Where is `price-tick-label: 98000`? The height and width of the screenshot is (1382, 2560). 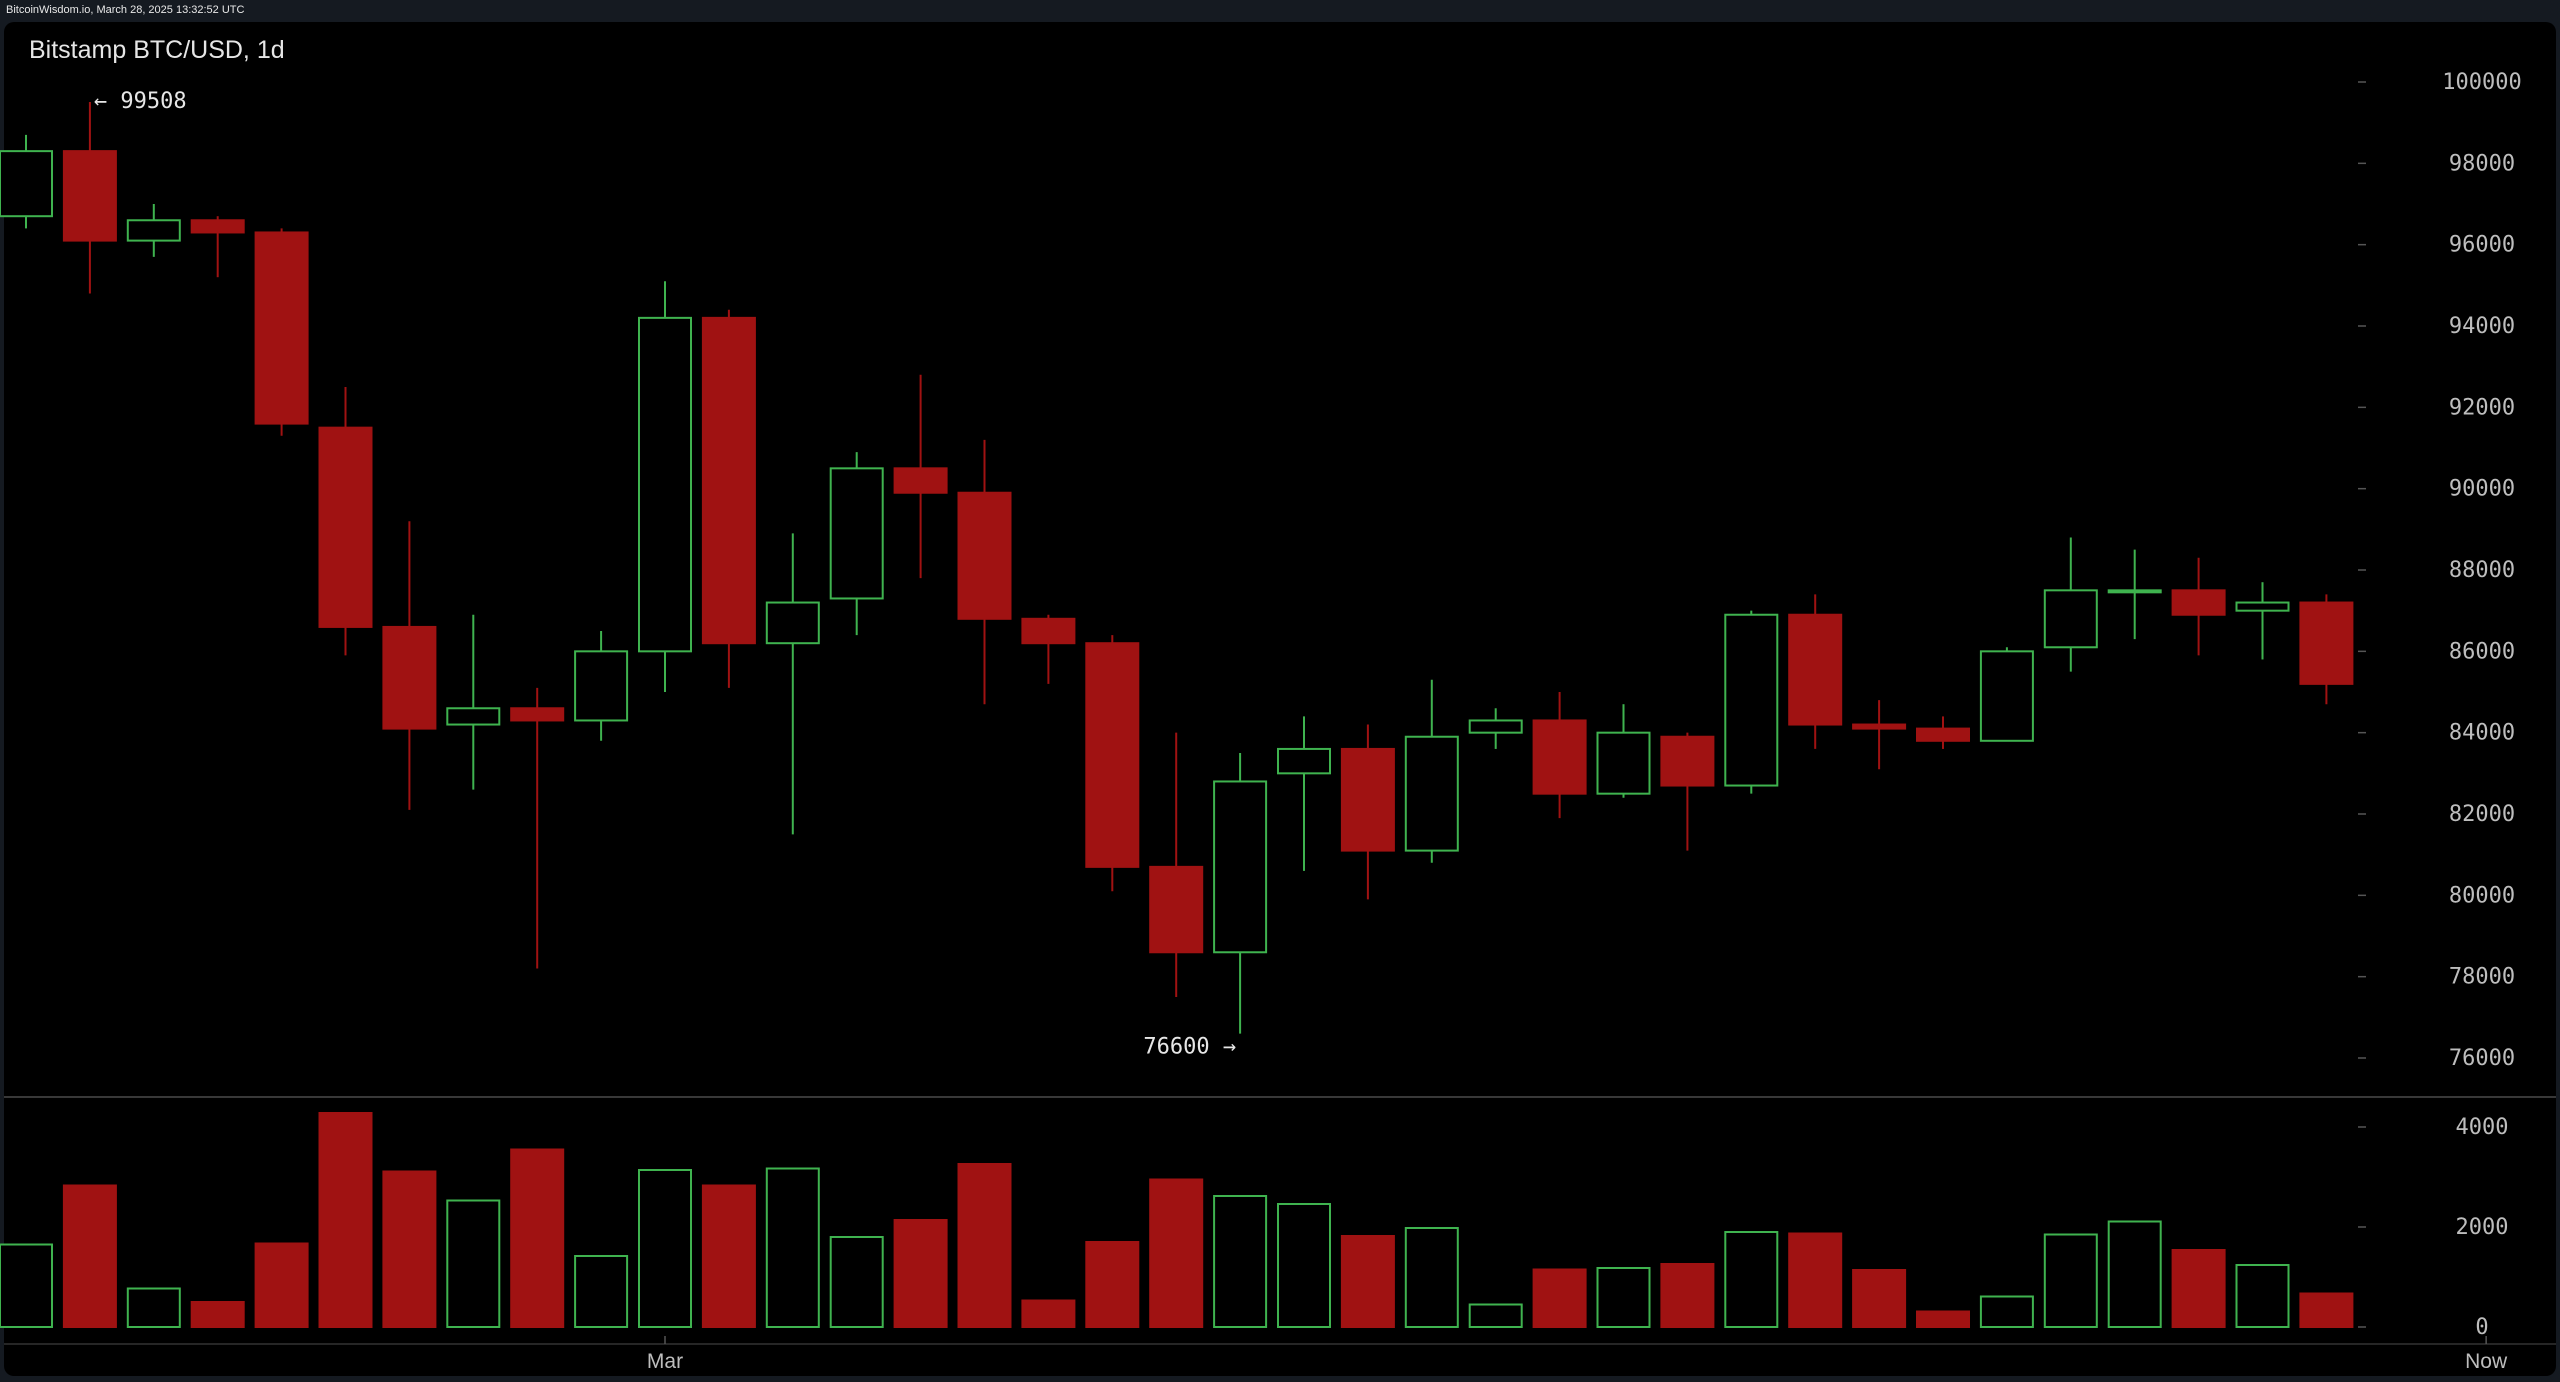
price-tick-label: 98000 is located at coordinates (2482, 163).